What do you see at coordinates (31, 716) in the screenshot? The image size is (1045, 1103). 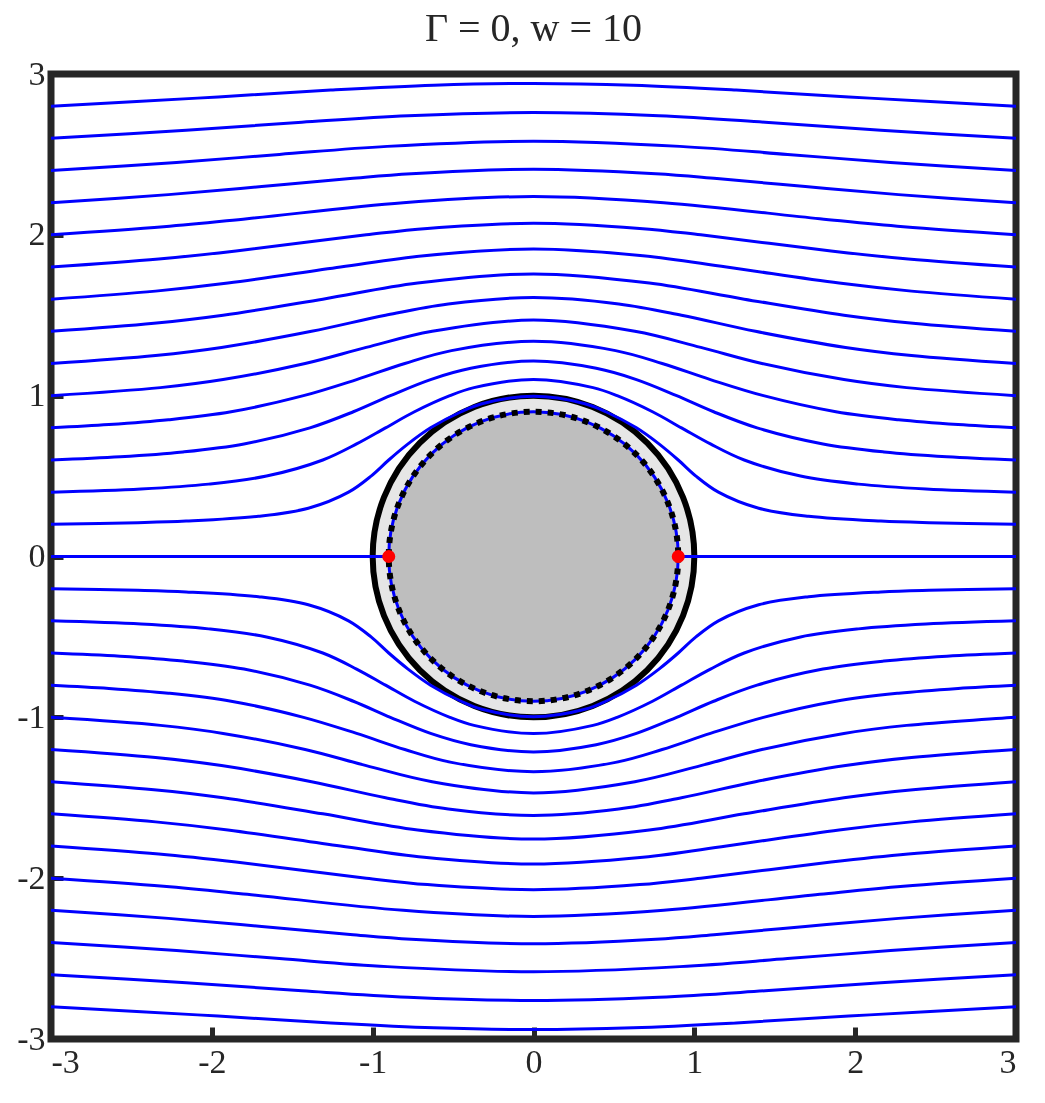 I see `y-tick-label: -1` at bounding box center [31, 716].